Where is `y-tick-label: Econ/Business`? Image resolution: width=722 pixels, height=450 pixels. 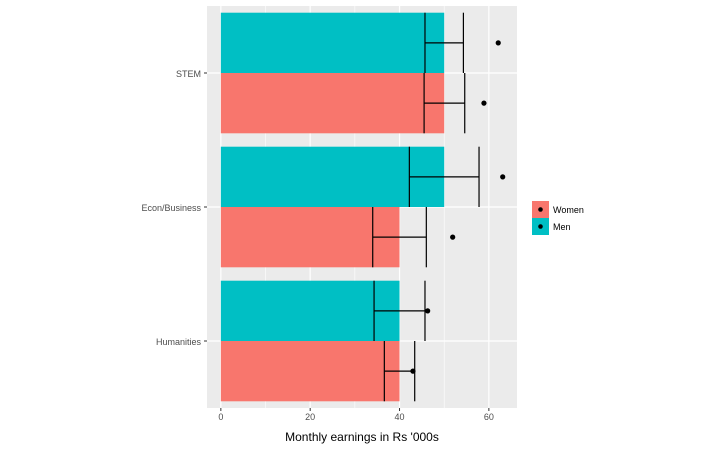
y-tick-label: Econ/Business is located at coordinates (171, 208).